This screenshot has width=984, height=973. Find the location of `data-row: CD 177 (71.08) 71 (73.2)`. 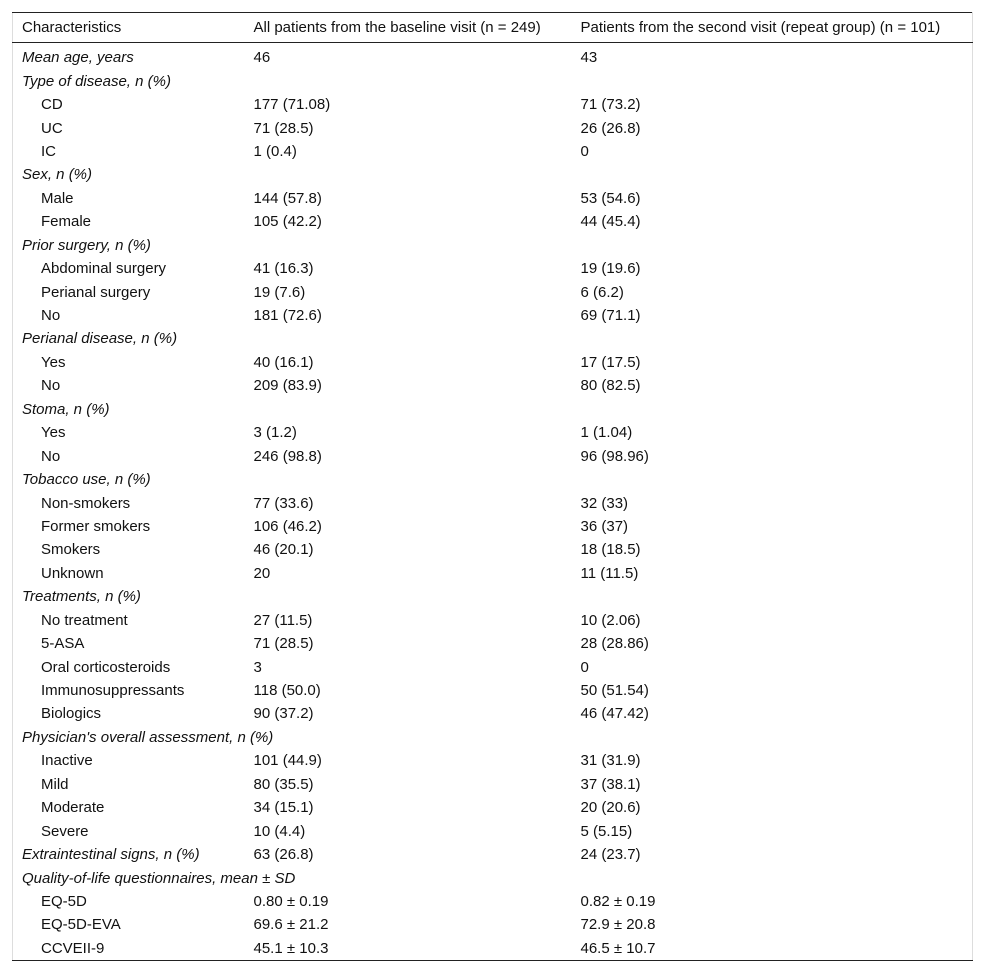

data-row: CD 177 (71.08) 71 (73.2) is located at coordinates (493, 104).